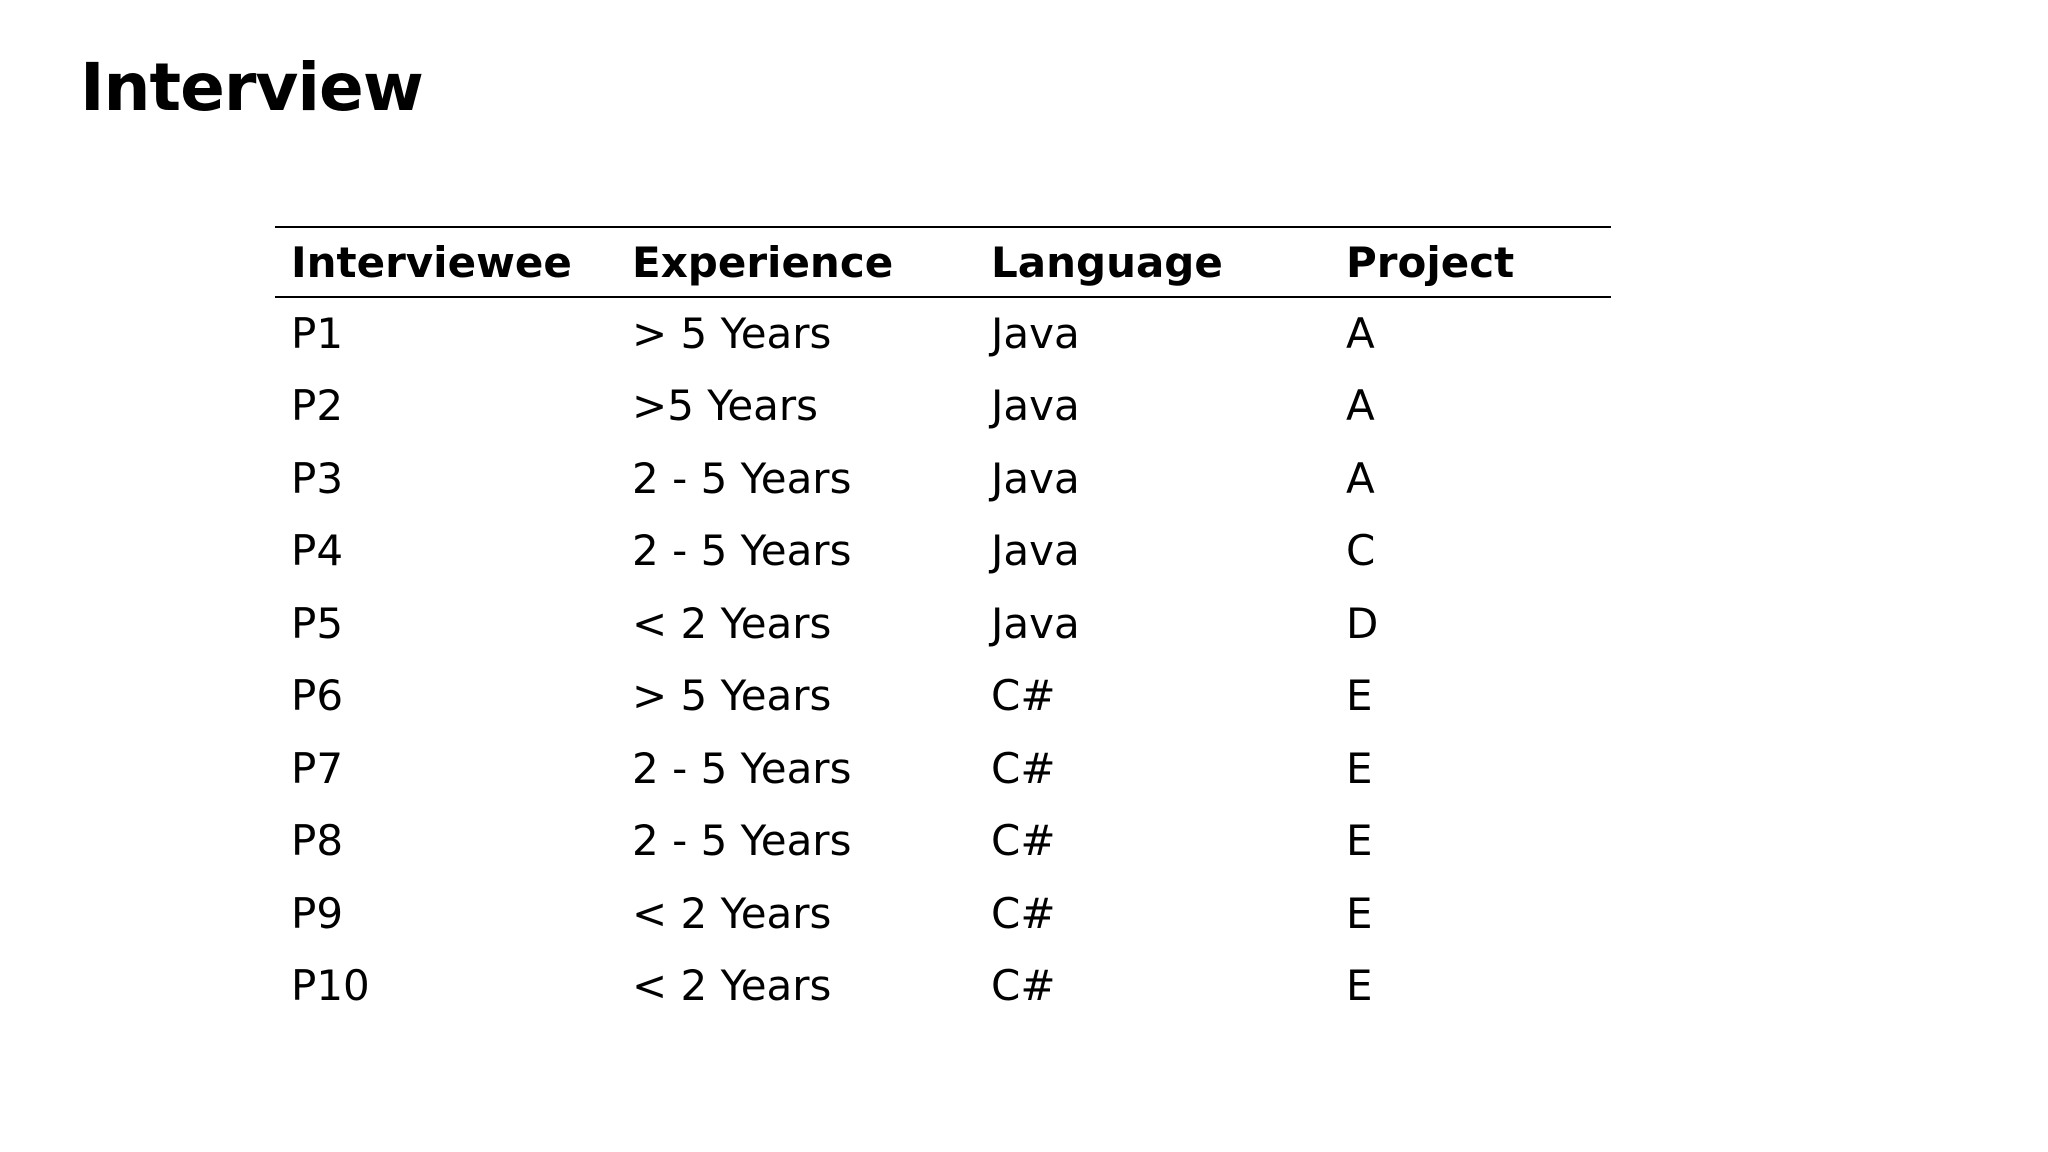  I want to click on table-row: P5 < 2 Years Java D, so click(943, 623).